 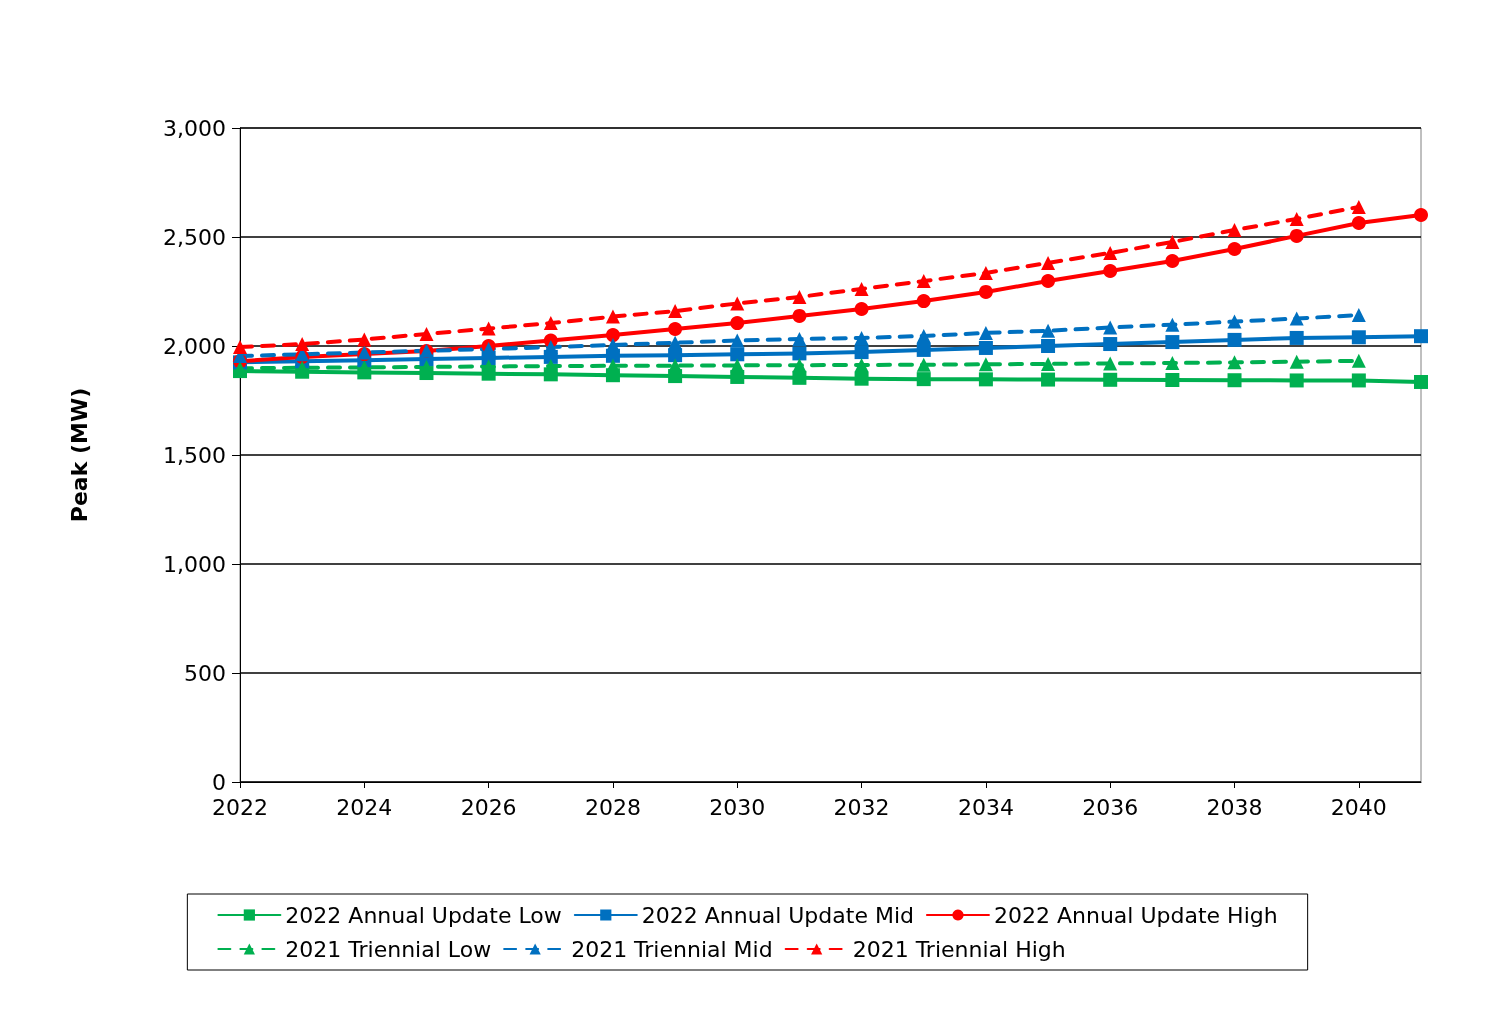 I want to click on y-tick-label: 2,000, so click(x=194, y=346).